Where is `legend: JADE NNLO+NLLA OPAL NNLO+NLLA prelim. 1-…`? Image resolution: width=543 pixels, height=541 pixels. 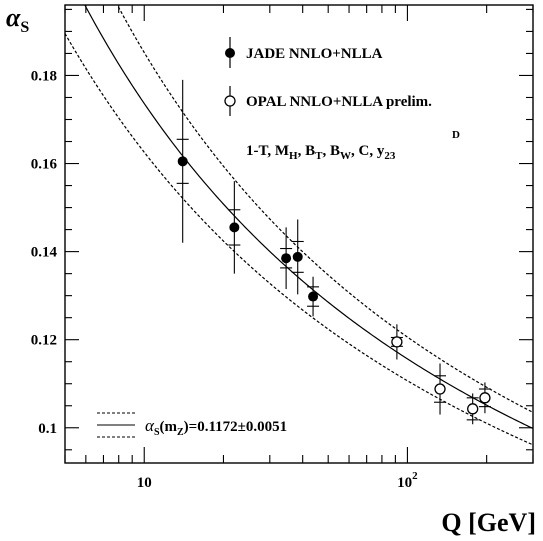 legend: JADE NNLO+NLLA OPAL NNLO+NLLA prelim. 1-… is located at coordinates (342, 99).